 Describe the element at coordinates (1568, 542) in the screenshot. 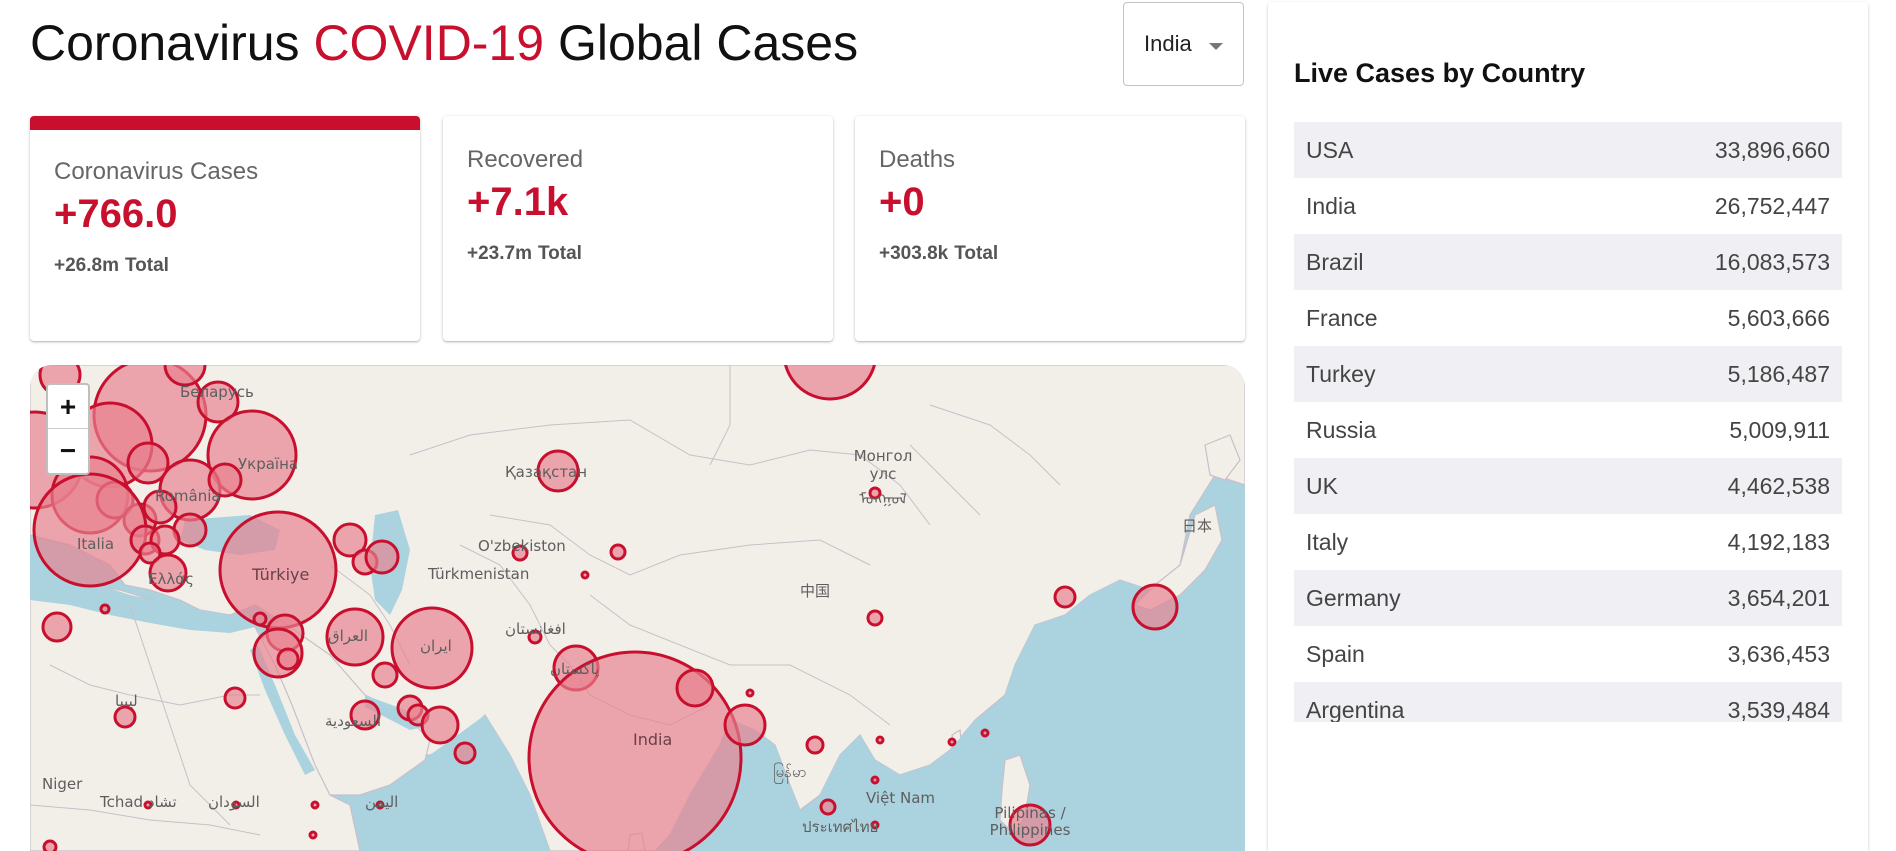

I see `list-item: Italy 4,192,183` at that location.